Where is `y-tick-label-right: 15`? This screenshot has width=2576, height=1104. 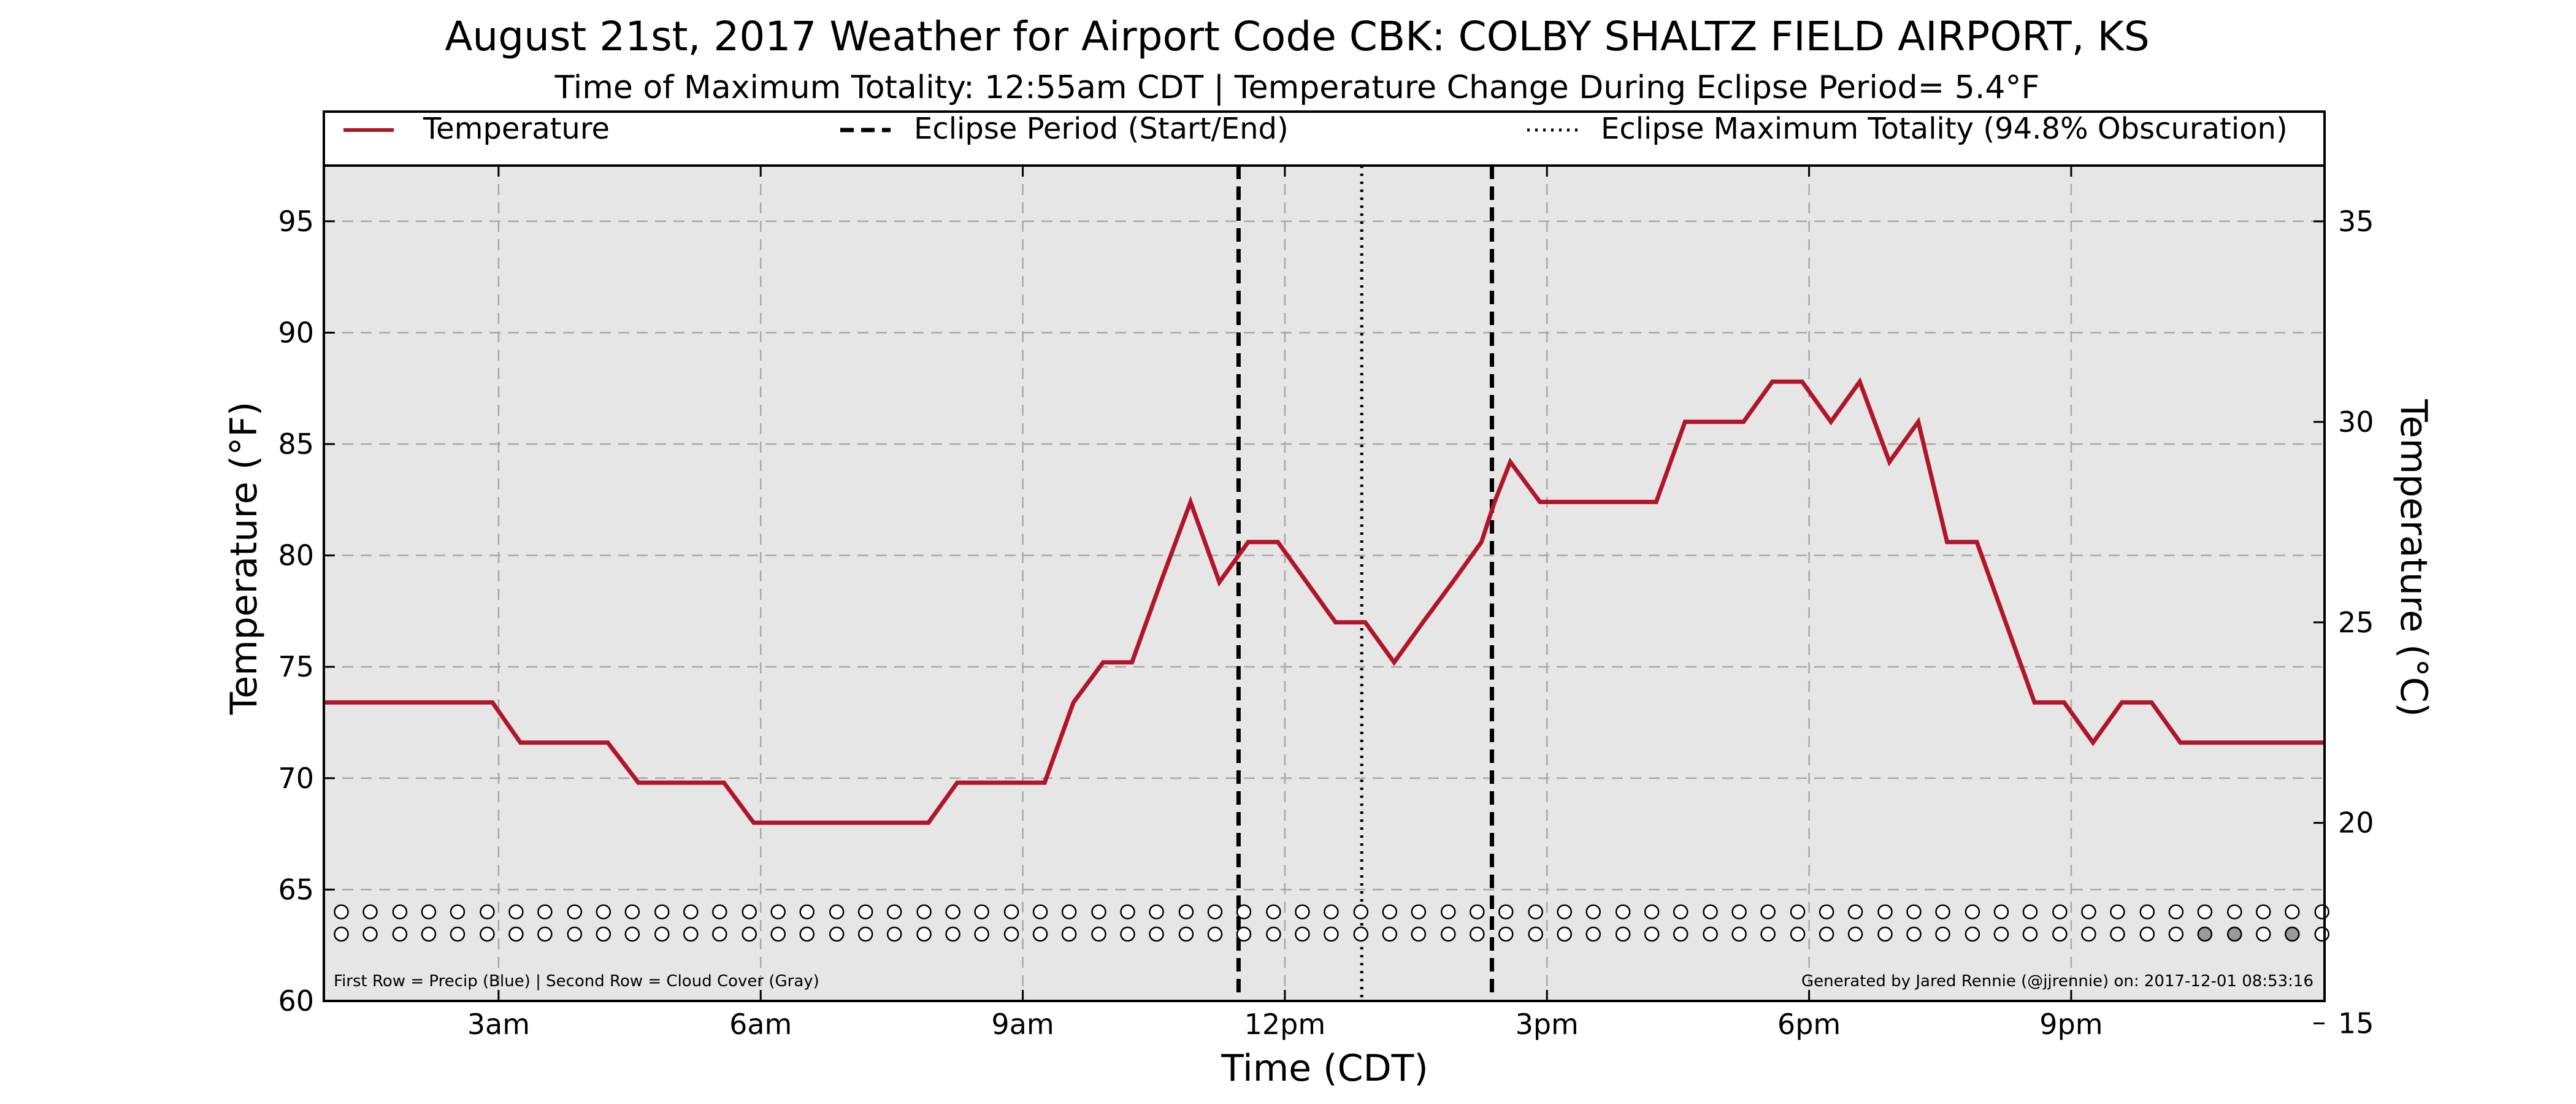 y-tick-label-right: 15 is located at coordinates (2356, 1023).